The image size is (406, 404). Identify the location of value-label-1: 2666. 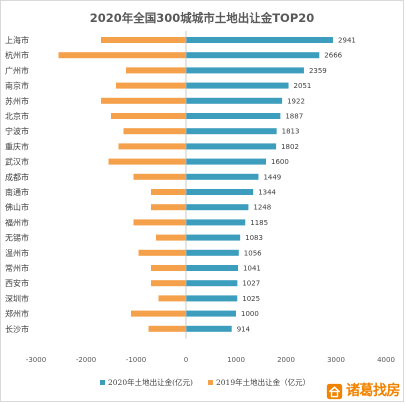
(333, 56).